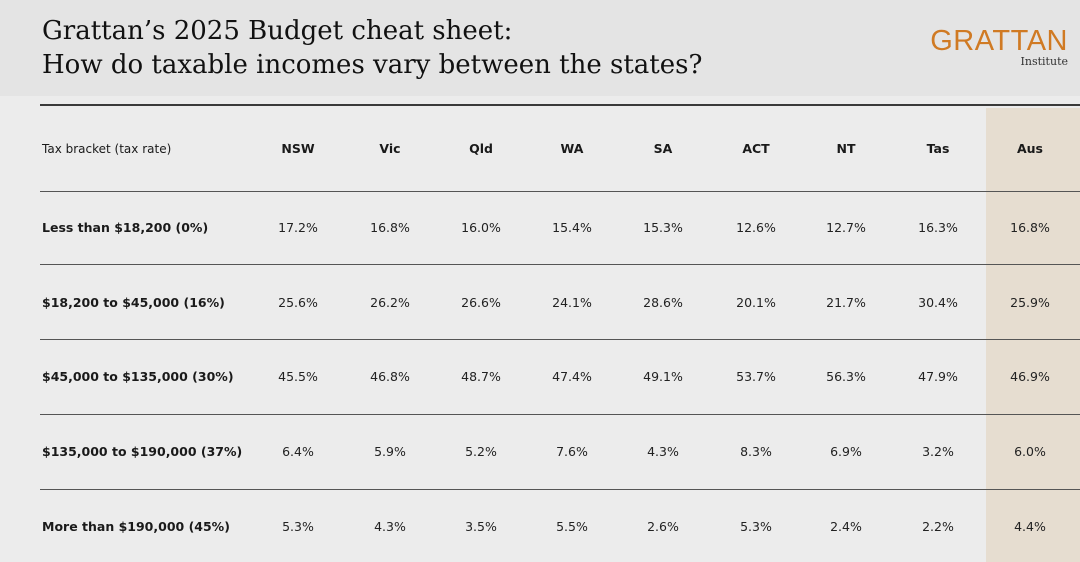 Image resolution: width=1080 pixels, height=562 pixels. What do you see at coordinates (846, 302) in the screenshot?
I see `cell-nt: 21.7%` at bounding box center [846, 302].